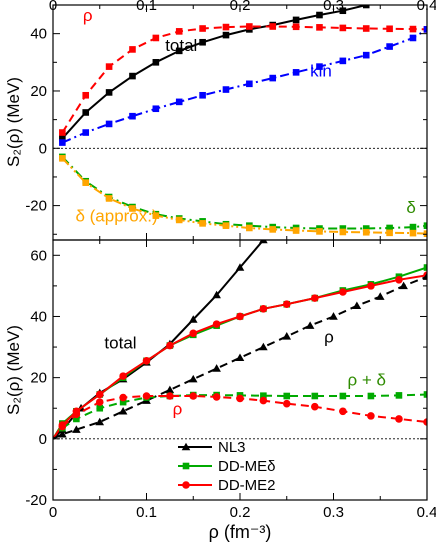 The height and width of the screenshot is (548, 436). I want to click on x-tick-label-bottom: 0, so click(53, 512).